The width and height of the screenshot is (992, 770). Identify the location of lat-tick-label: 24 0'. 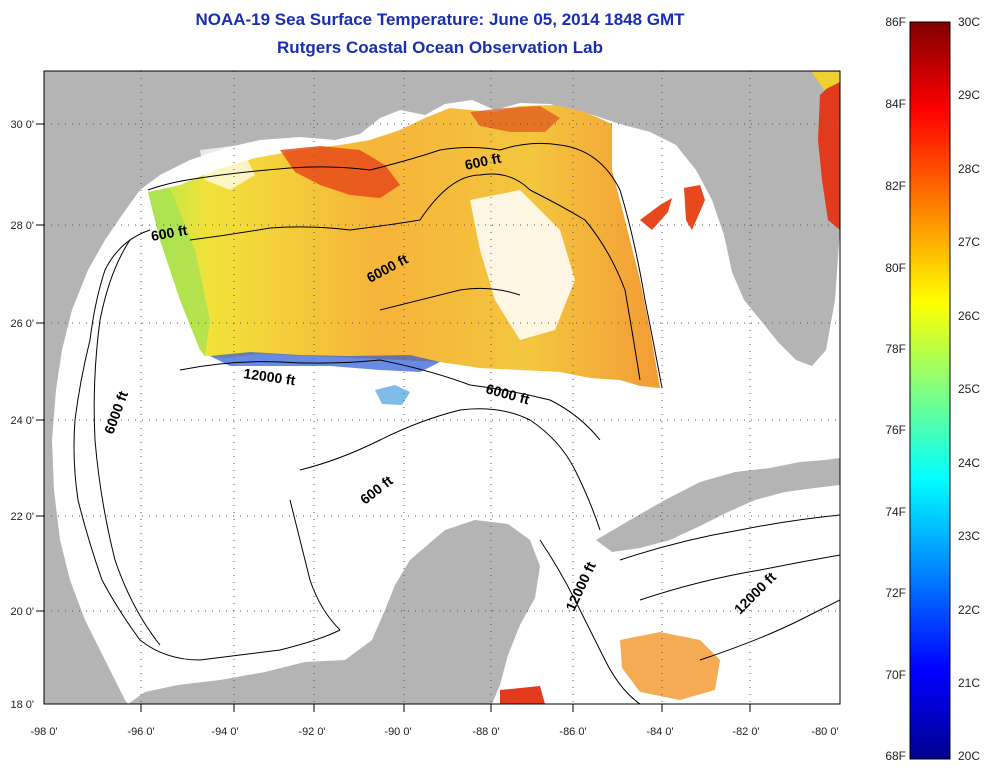
(22, 421).